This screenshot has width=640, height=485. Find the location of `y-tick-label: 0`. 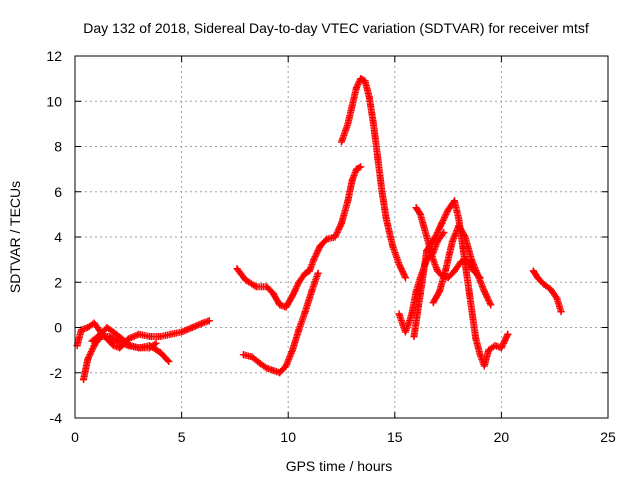

y-tick-label: 0 is located at coordinates (58, 328).